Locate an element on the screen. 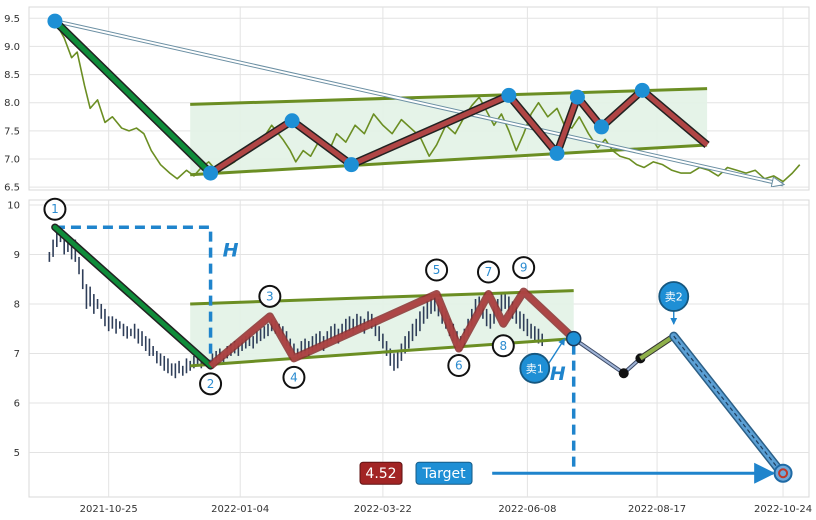 The width and height of the screenshot is (816, 520). after-pattern-low-dot is located at coordinates (623, 373).